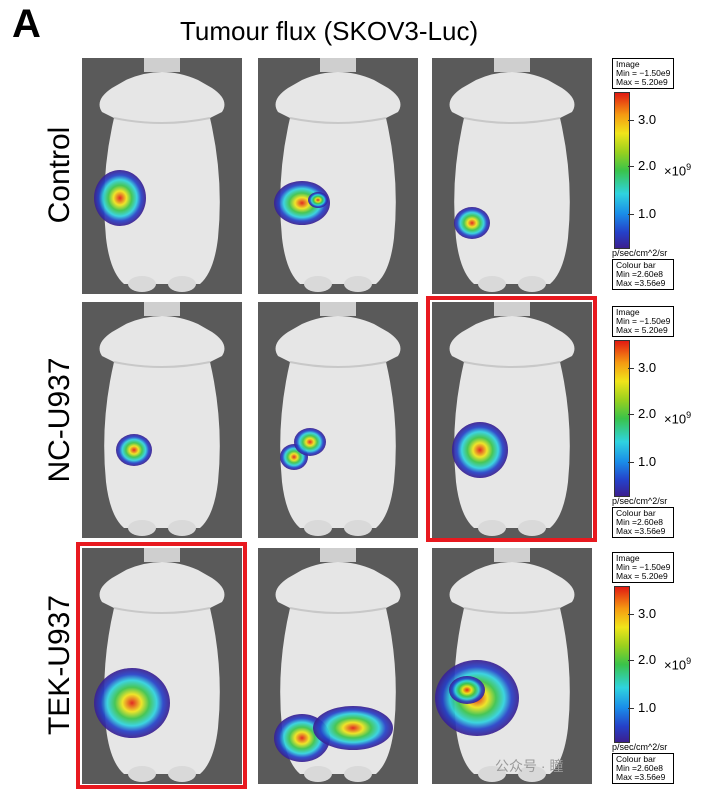 Image resolution: width=715 pixels, height=796 pixels. What do you see at coordinates (59, 175) in the screenshot?
I see `row-label-control: Control` at bounding box center [59, 175].